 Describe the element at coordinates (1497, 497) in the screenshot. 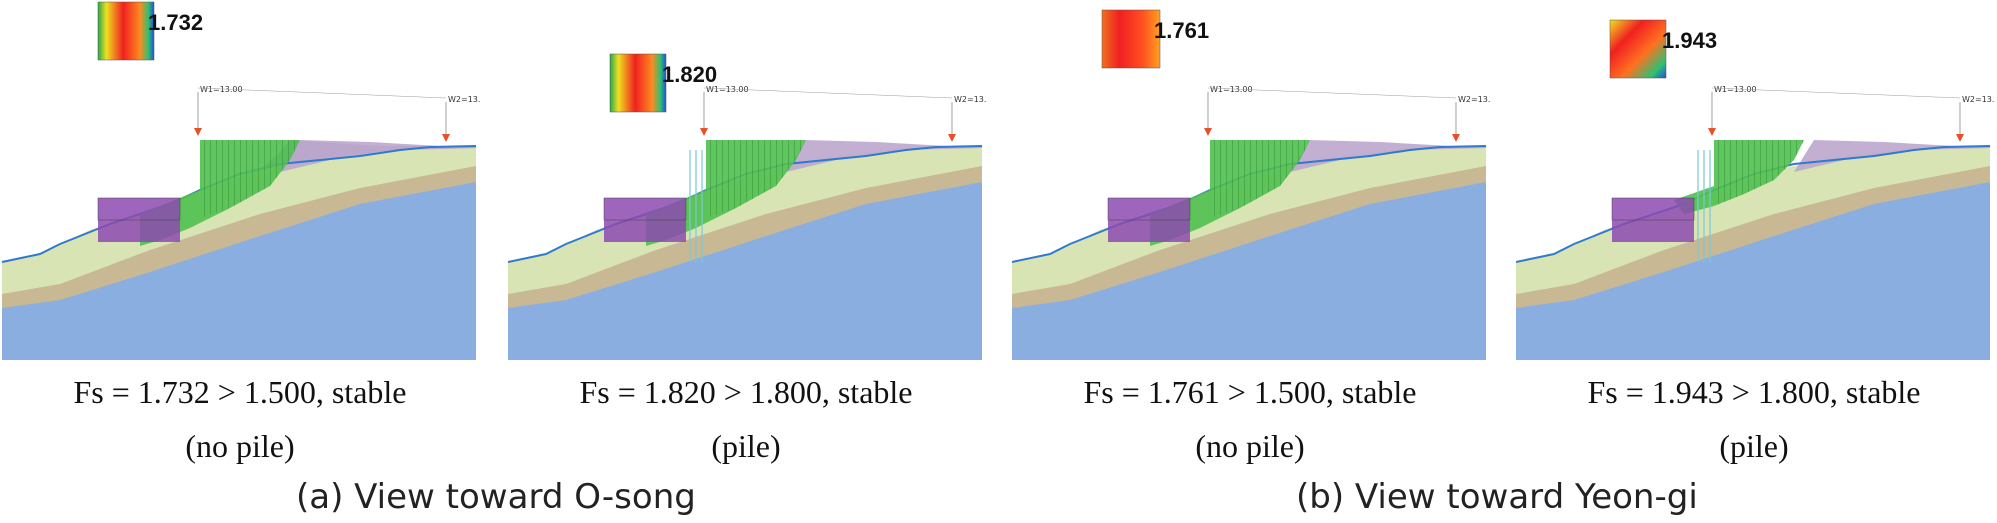

I see `caption-b: (b) View toward Yeon-gi` at that location.